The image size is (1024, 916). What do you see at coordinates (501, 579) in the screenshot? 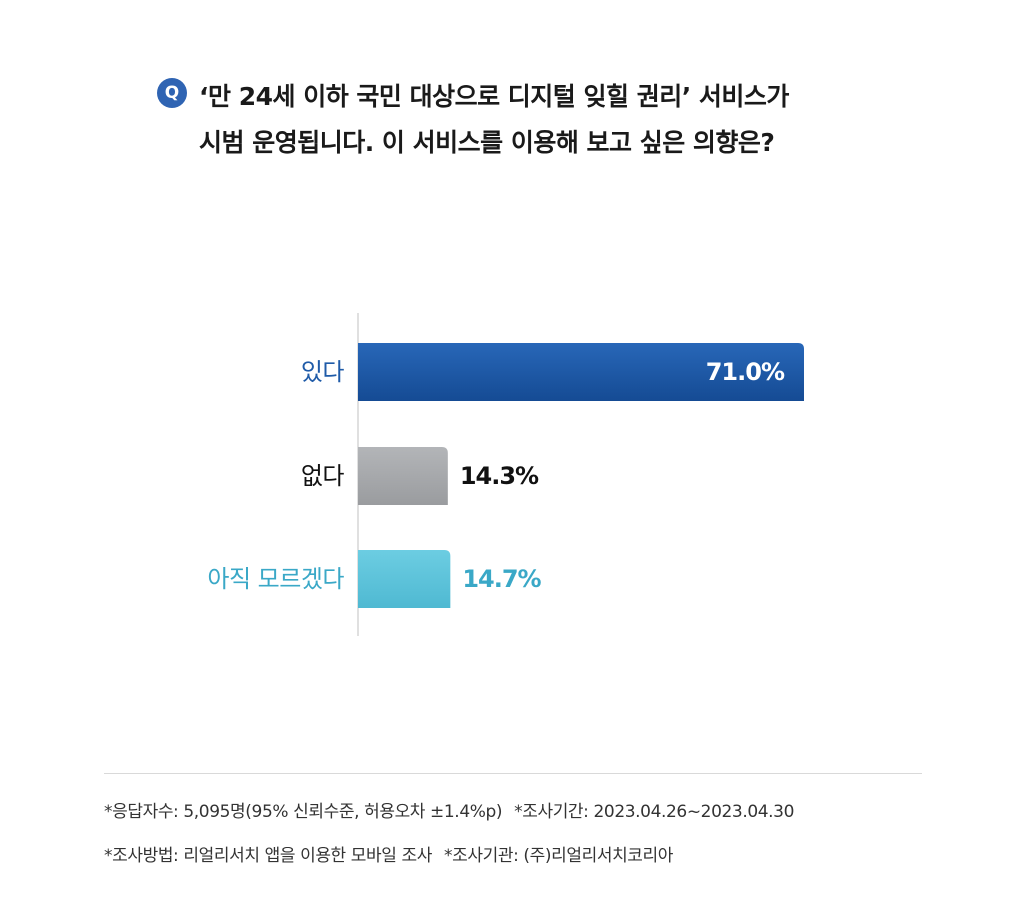
I see `value-label: 14.7%` at bounding box center [501, 579].